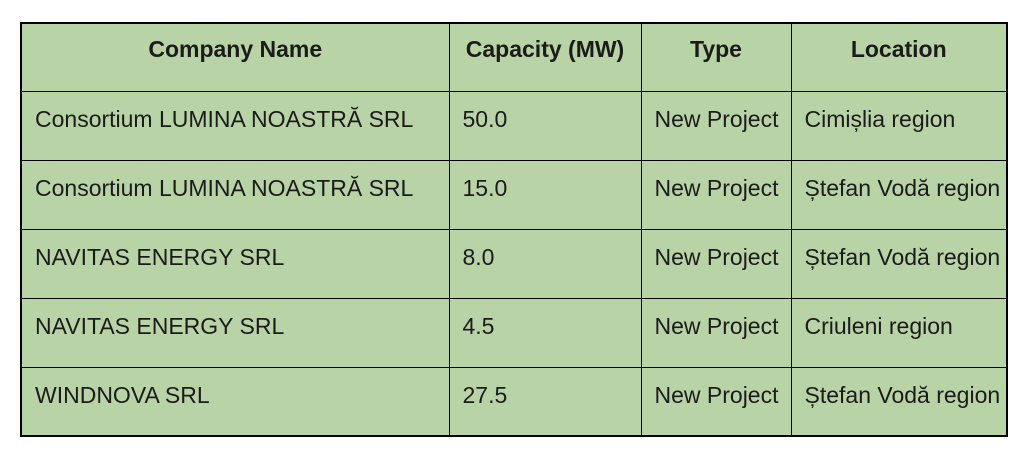  What do you see at coordinates (545, 194) in the screenshot?
I see `cell-capacity: 15.0` at bounding box center [545, 194].